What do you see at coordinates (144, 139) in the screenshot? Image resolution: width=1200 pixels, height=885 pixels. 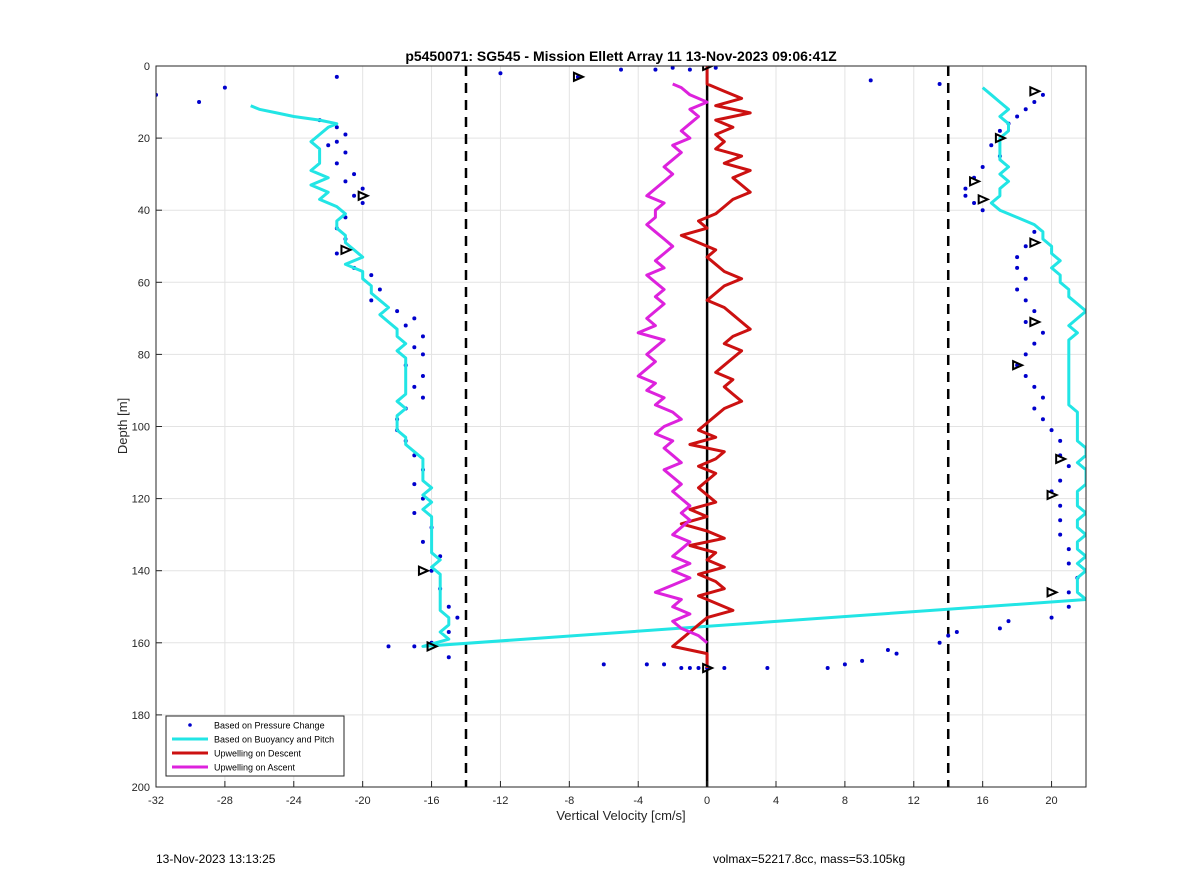 I see `y-tick-label: 20` at bounding box center [144, 139].